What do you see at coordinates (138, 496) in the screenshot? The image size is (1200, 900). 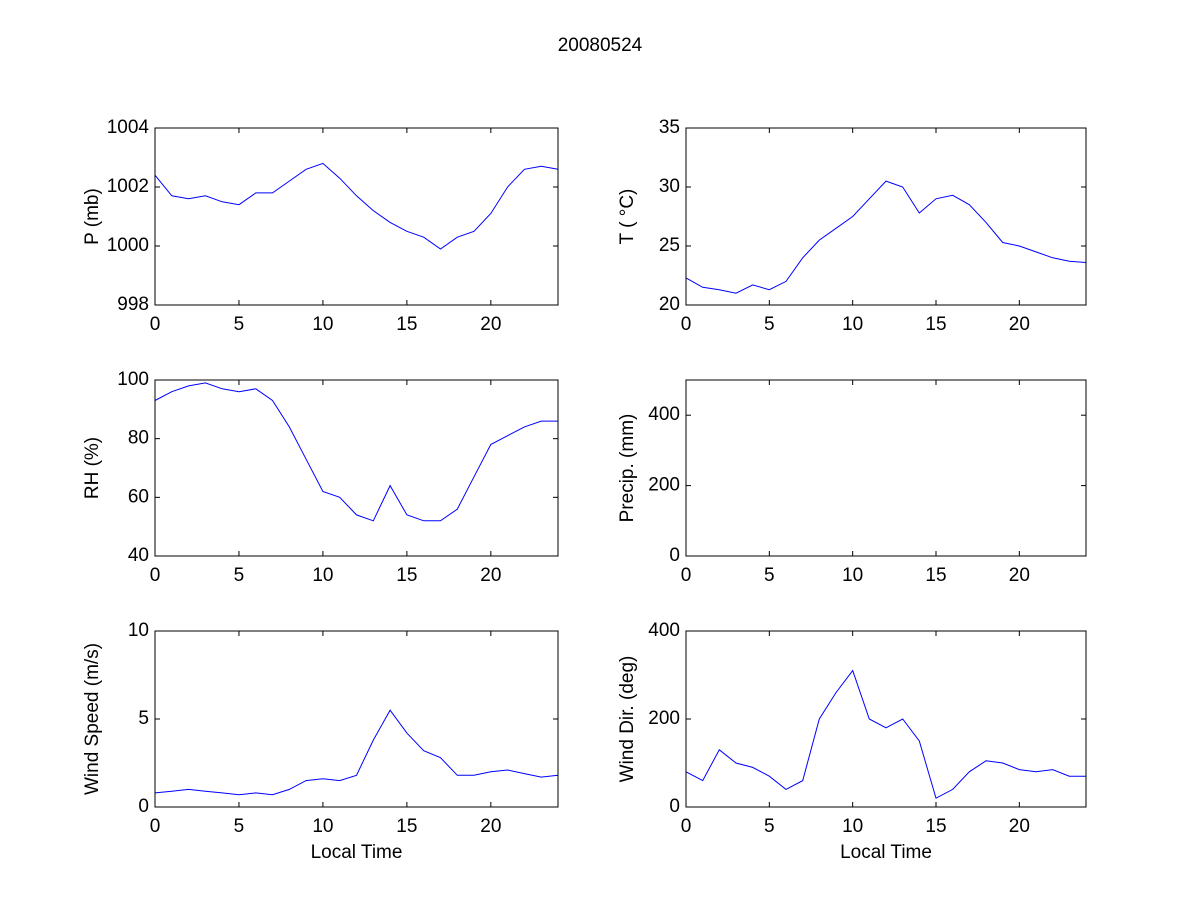 I see `y-tick-label: 60` at bounding box center [138, 496].